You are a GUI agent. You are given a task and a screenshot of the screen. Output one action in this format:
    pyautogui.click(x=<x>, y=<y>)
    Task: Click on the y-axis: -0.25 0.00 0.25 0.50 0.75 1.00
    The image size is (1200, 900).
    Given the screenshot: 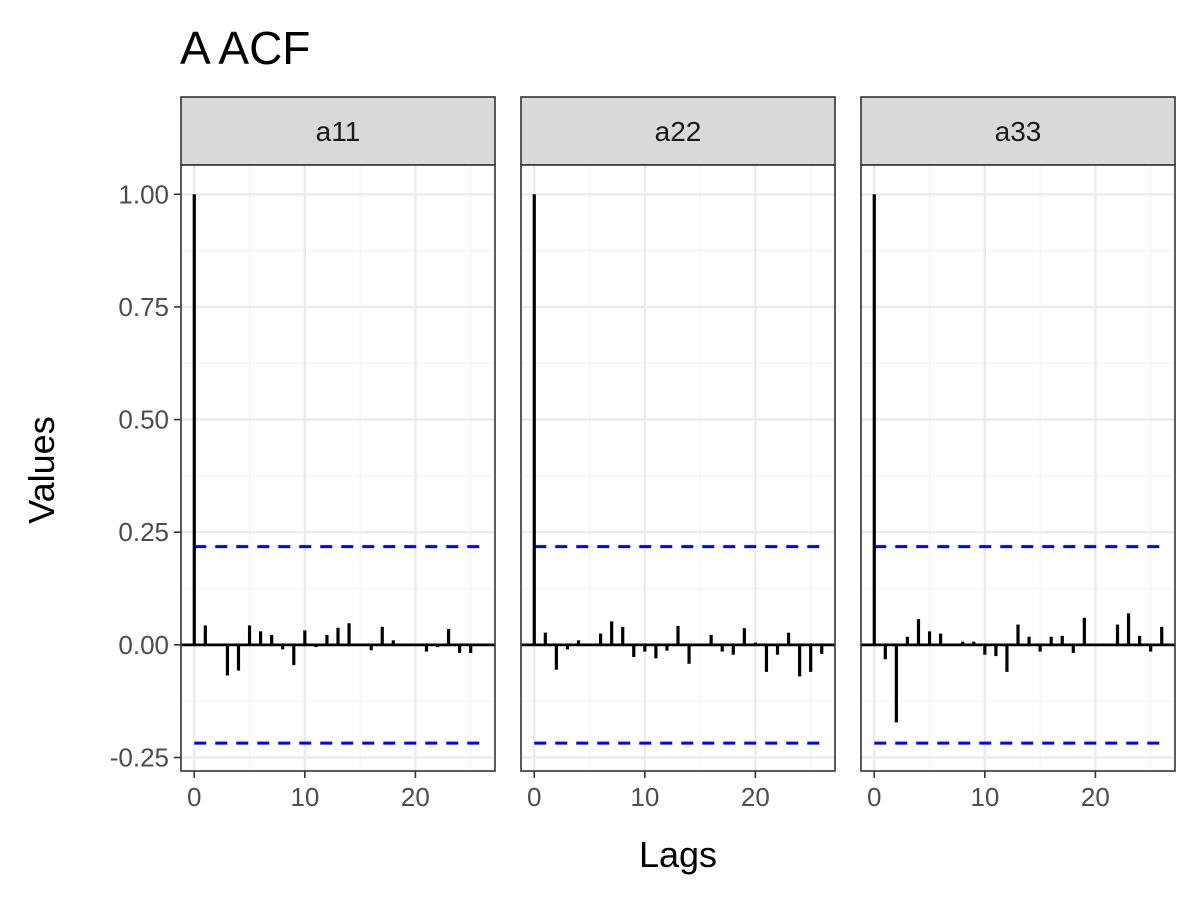 What is the action you would take?
    pyautogui.click(x=145, y=475)
    